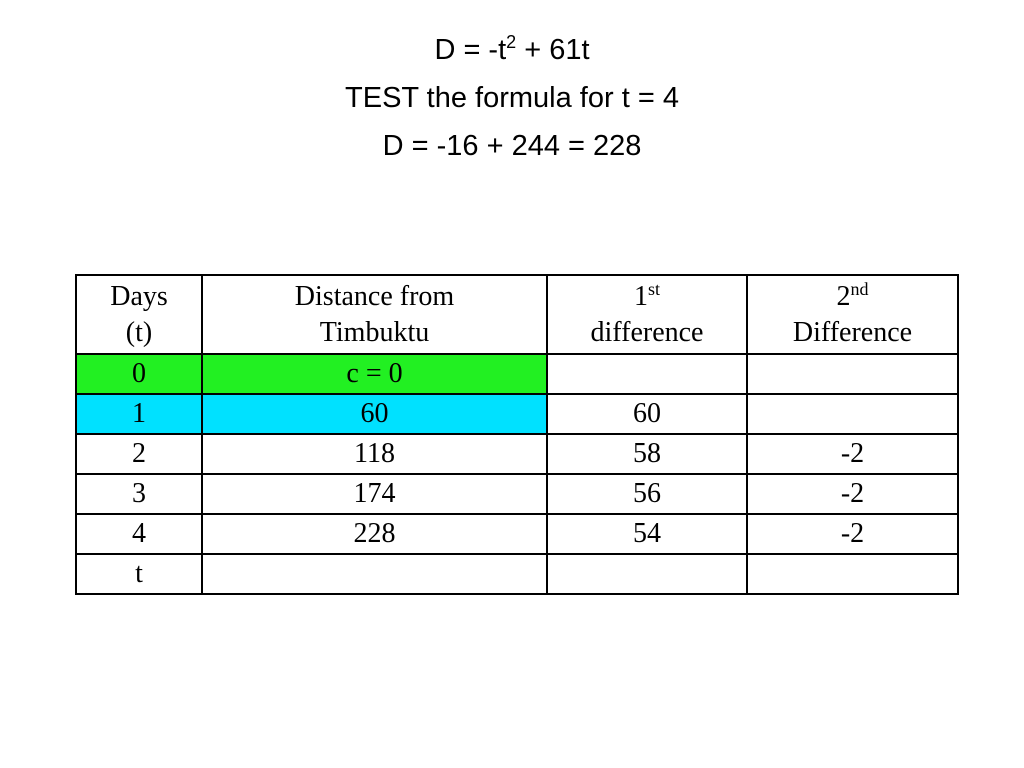 The image size is (1024, 768). Describe the element at coordinates (139, 534) in the screenshot. I see `table-cell: 4` at that location.